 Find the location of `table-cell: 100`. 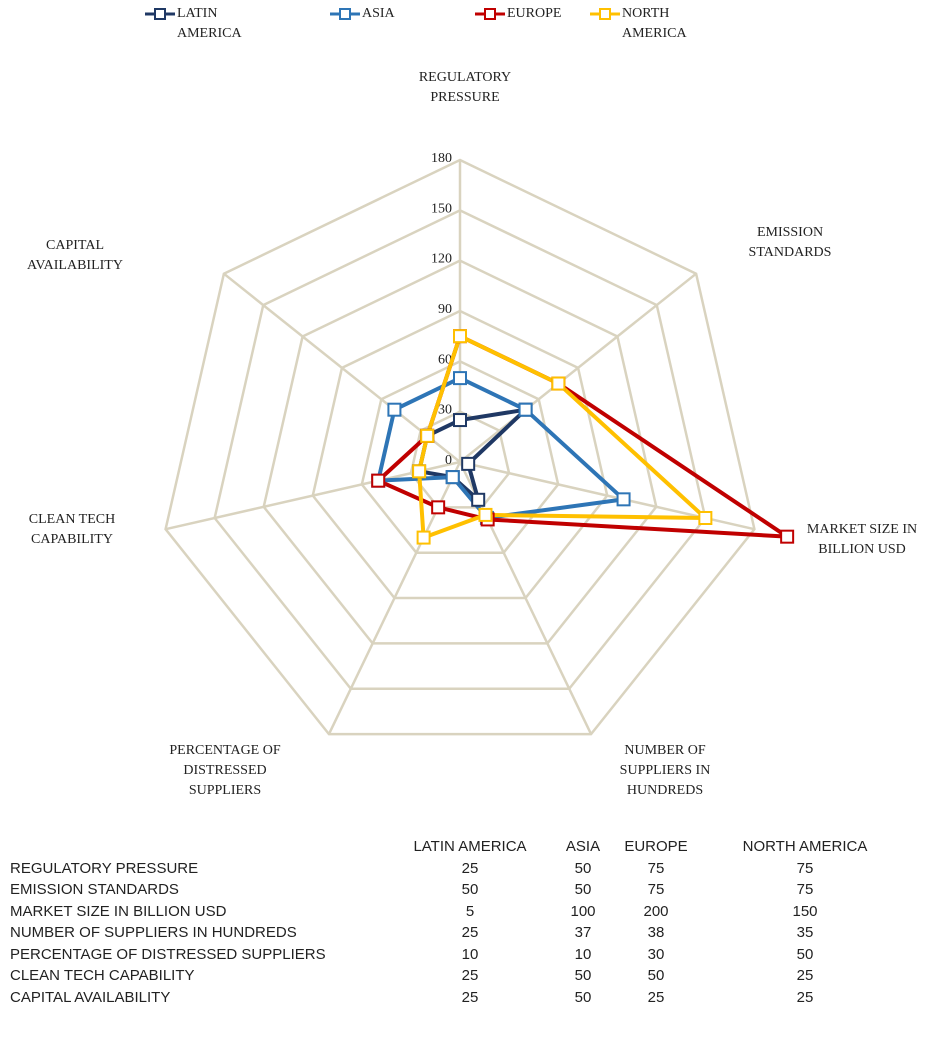

table-cell: 100 is located at coordinates (583, 911).